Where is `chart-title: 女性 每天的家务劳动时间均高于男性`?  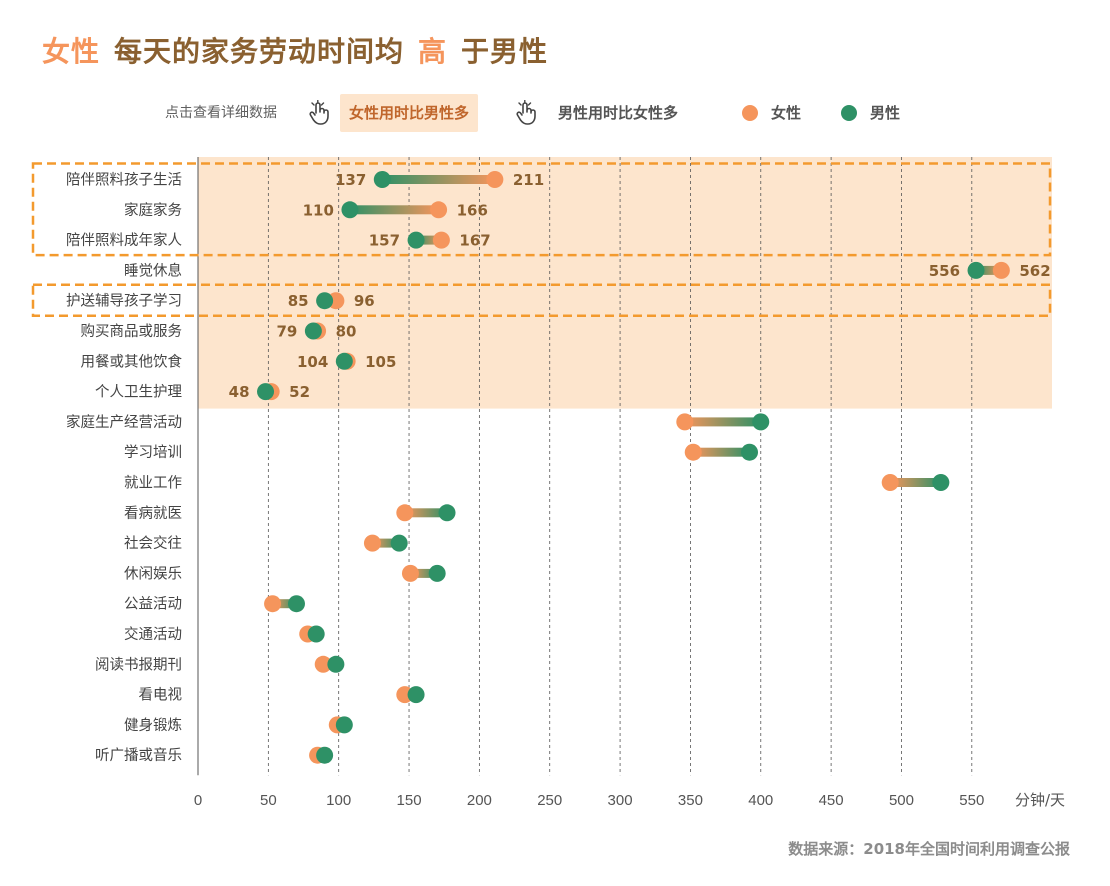 chart-title: 女性 每天的家务劳动时间均高于男性 is located at coordinates (295, 50).